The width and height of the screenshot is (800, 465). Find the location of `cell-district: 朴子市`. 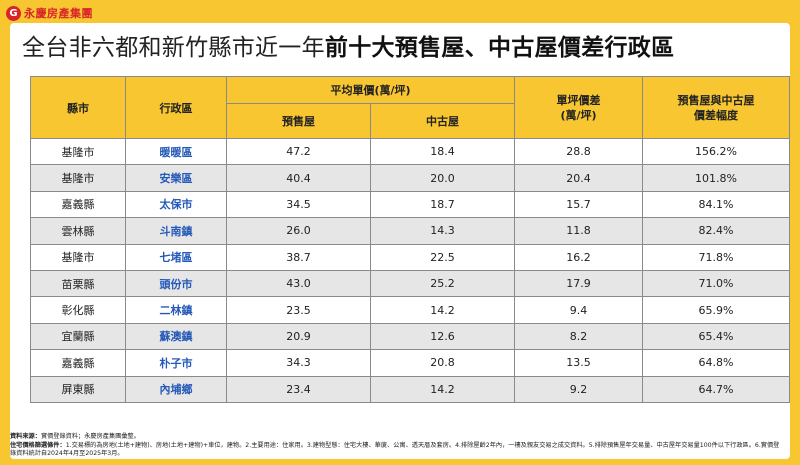

cell-district: 朴子市 is located at coordinates (176, 363).